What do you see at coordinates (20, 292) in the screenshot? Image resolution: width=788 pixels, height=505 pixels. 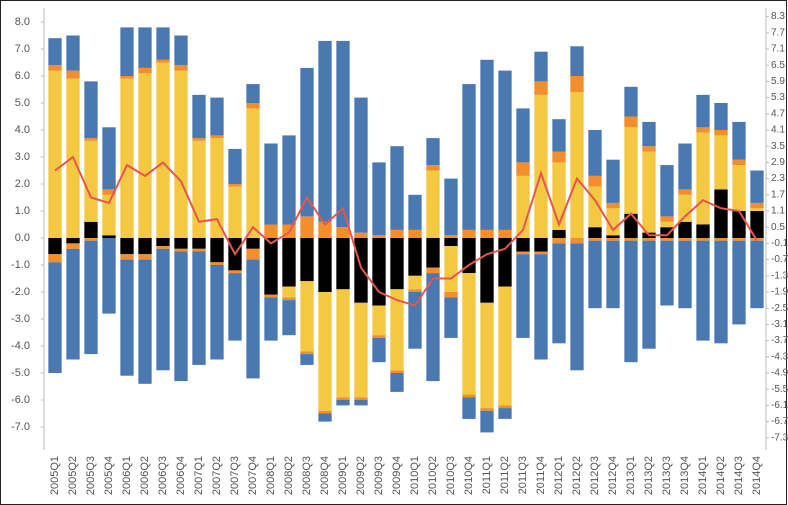 I see `y-tick-label: -2.0` at bounding box center [20, 292].